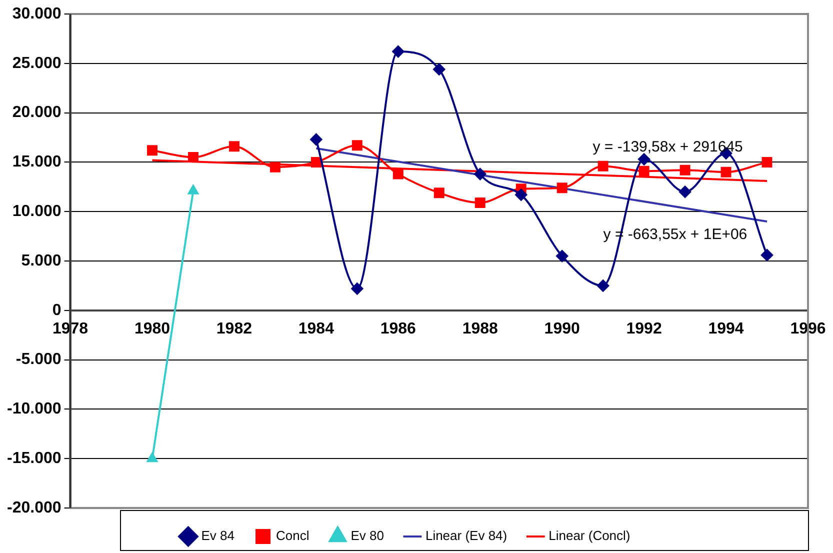  I want to click on legend-label: Linear (Concl), so click(589, 536).